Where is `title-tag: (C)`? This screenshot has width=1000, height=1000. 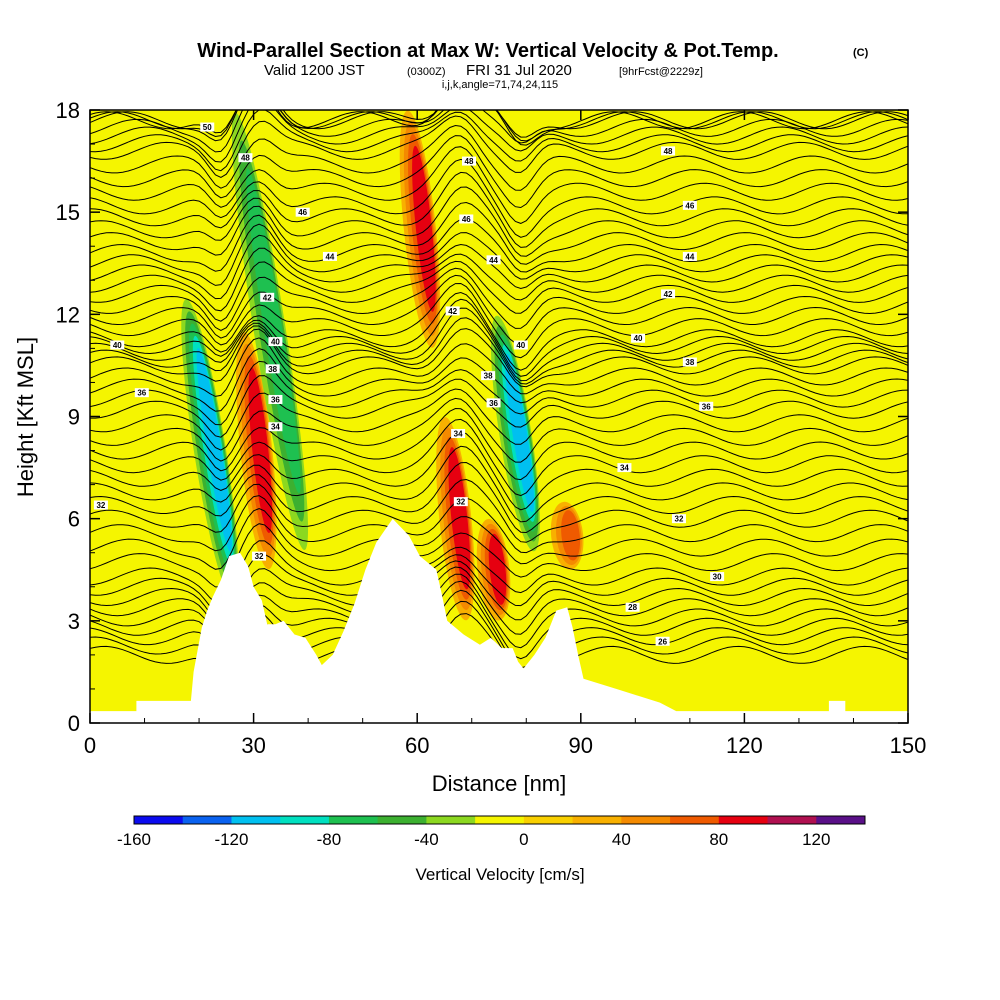 title-tag: (C) is located at coordinates (861, 53).